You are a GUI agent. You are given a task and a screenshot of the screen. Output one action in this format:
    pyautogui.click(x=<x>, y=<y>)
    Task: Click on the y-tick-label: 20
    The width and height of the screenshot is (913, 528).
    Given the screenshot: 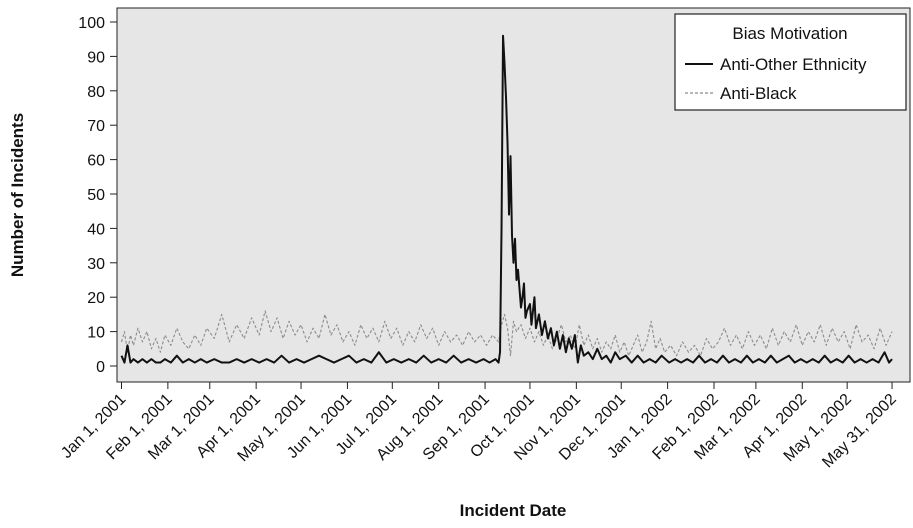 What is the action you would take?
    pyautogui.click(x=96, y=298)
    